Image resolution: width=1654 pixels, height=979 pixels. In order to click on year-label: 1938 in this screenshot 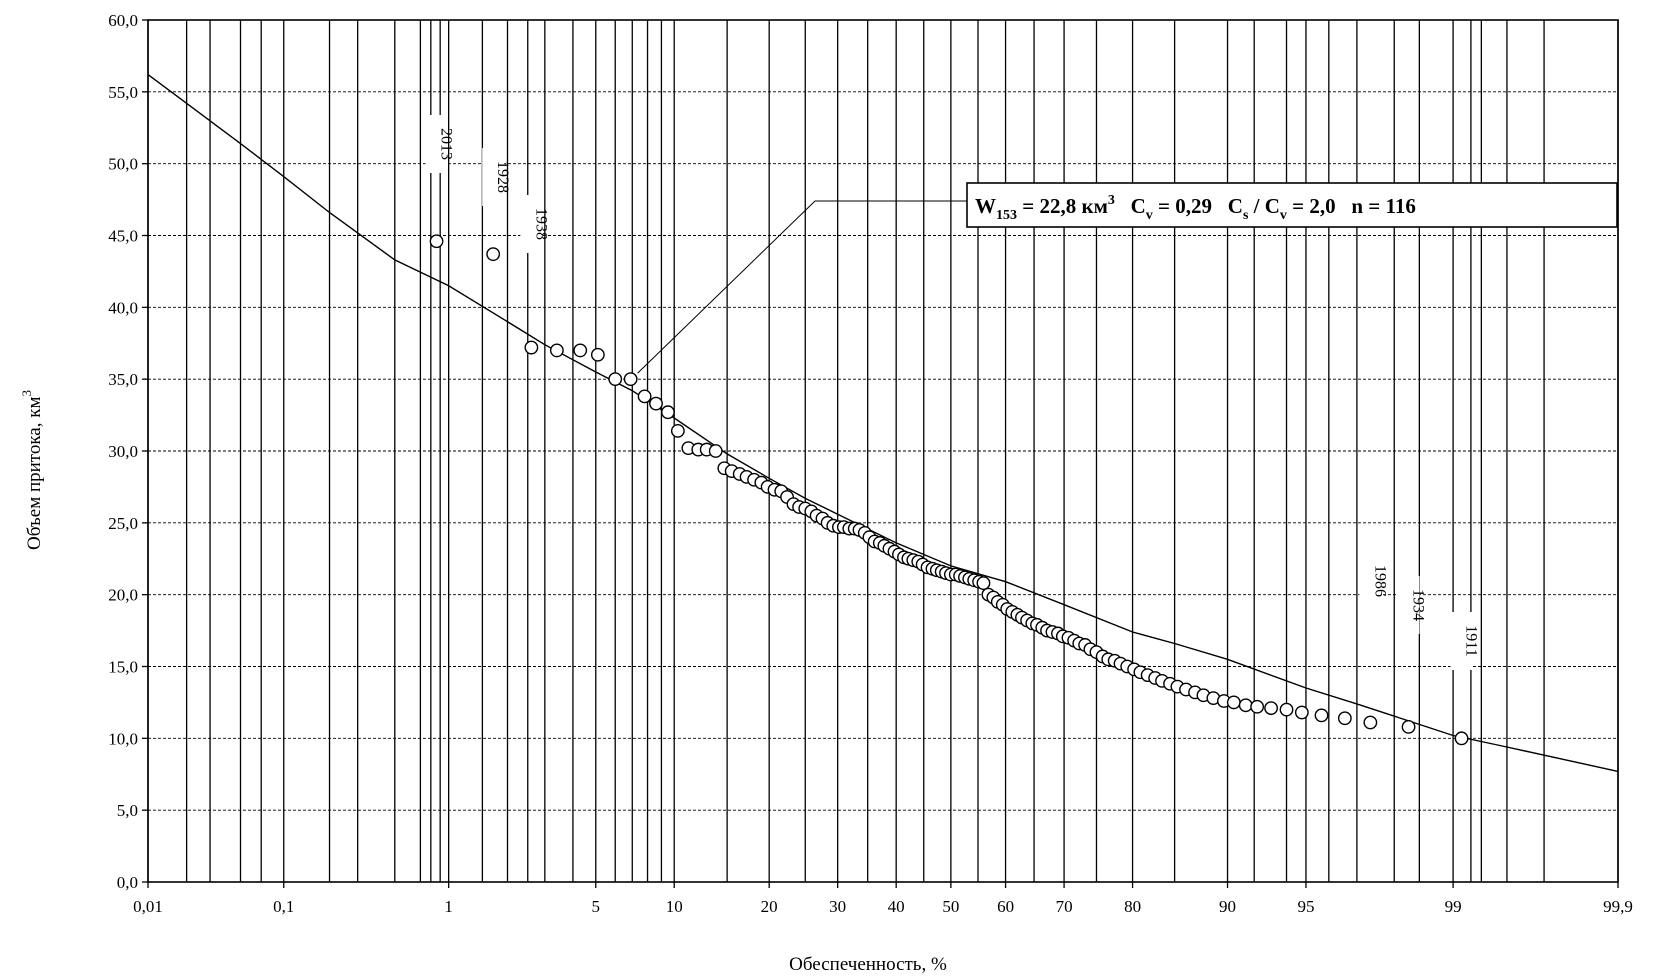, I will do `click(534, 224)`.